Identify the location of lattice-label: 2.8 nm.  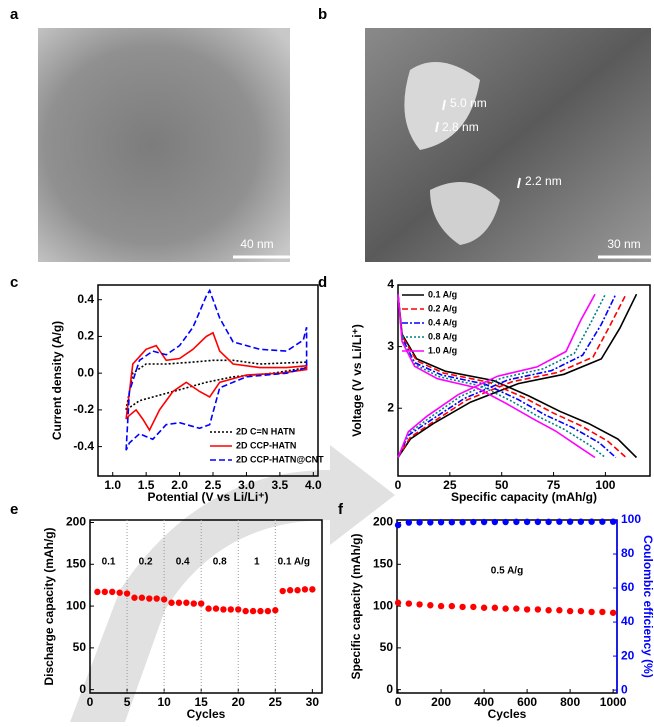
(460, 127).